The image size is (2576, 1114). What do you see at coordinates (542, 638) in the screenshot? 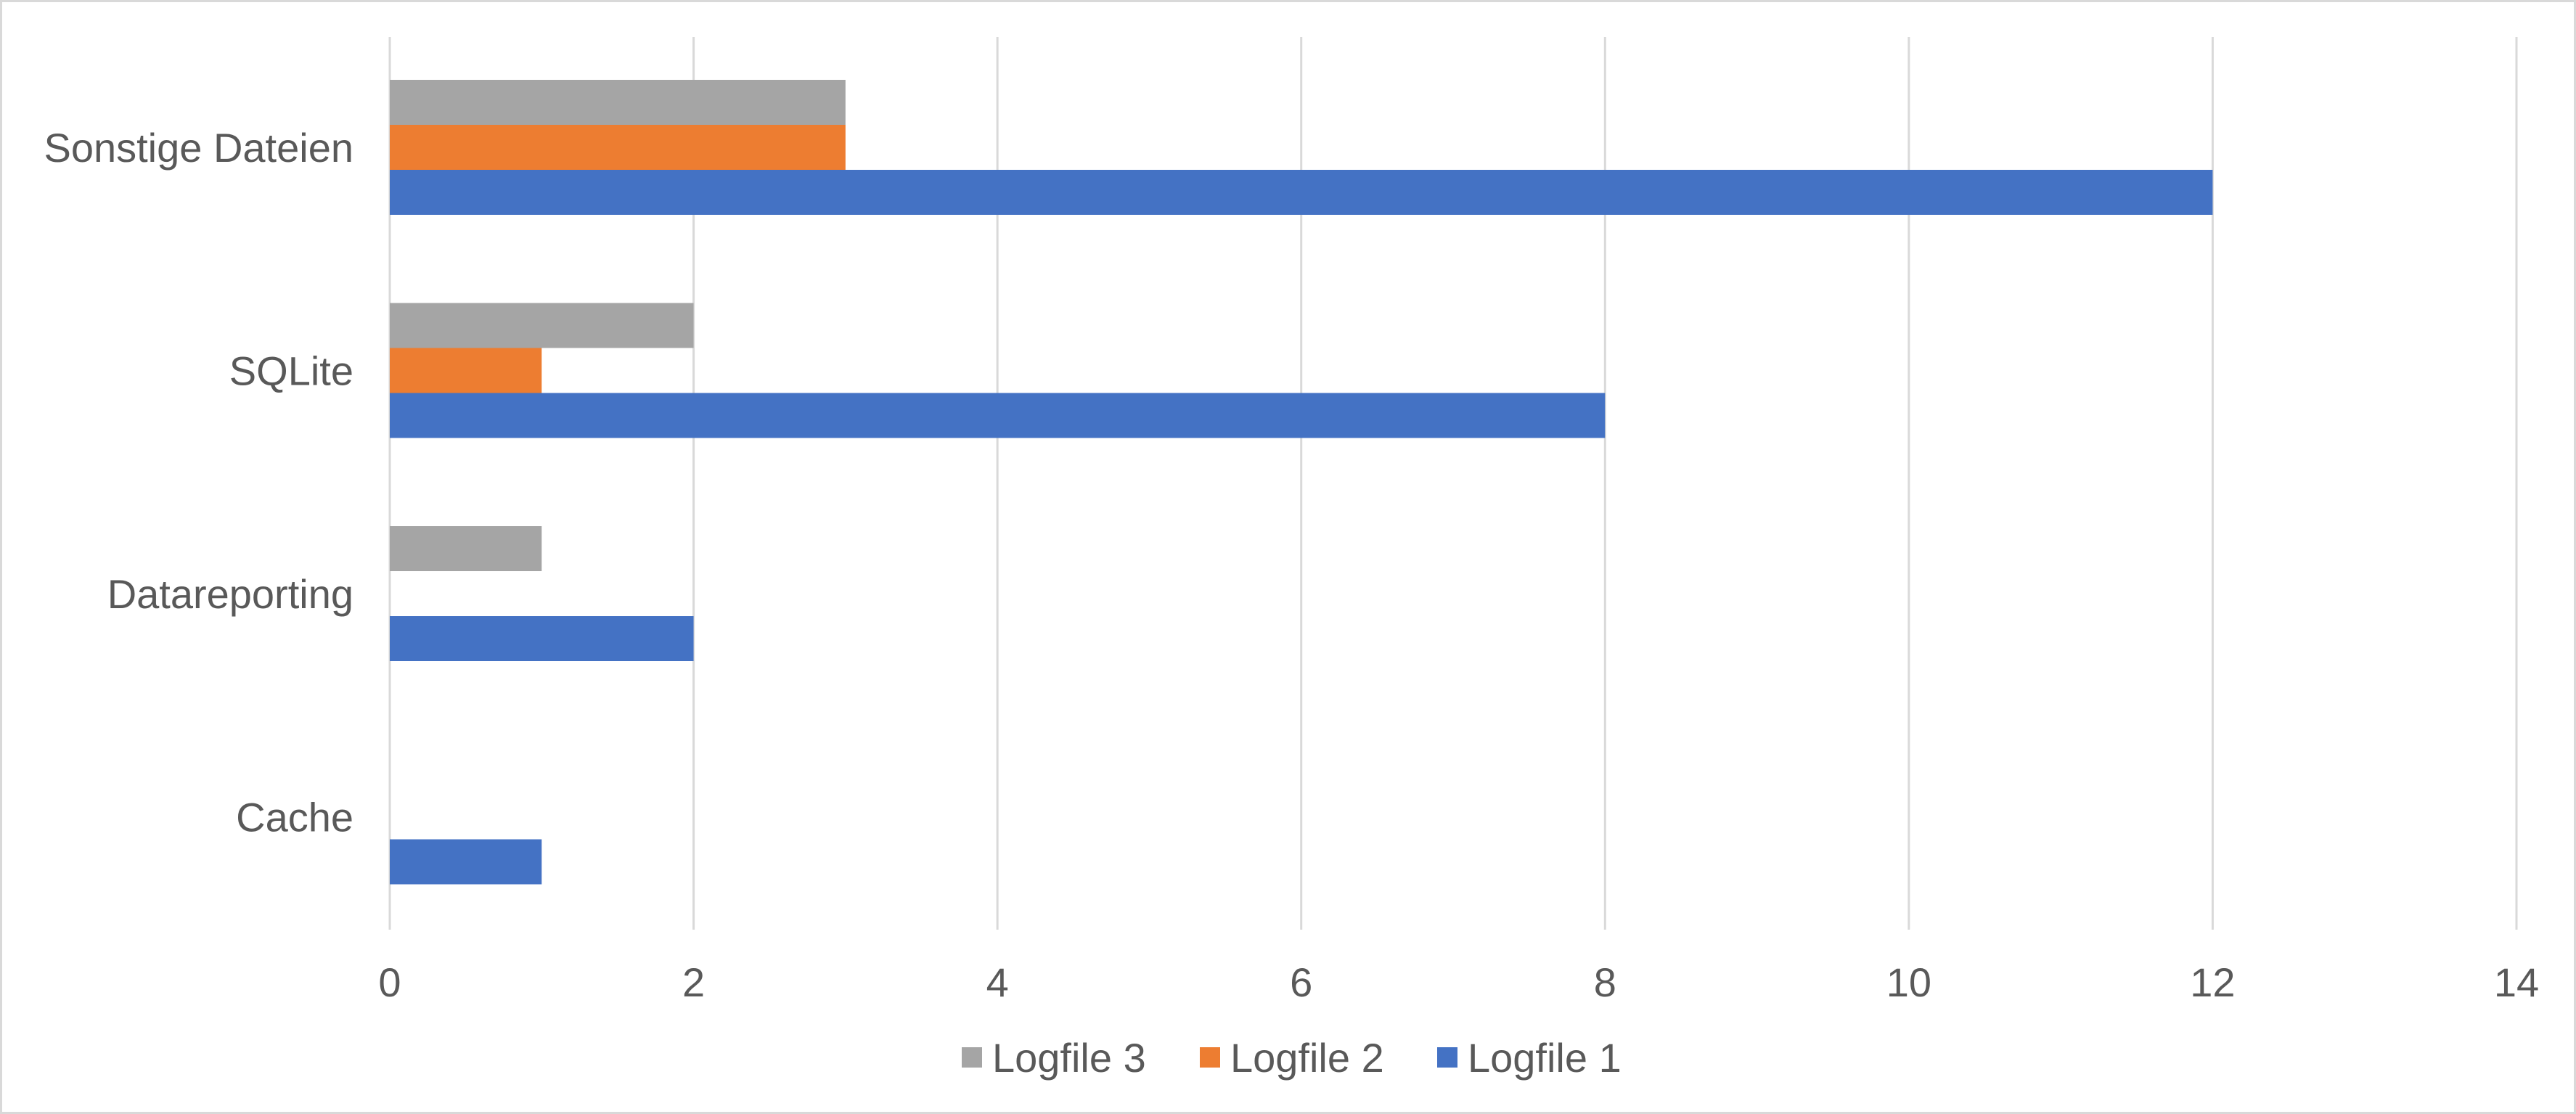
I see `bar-logfile-1-datareporting` at bounding box center [542, 638].